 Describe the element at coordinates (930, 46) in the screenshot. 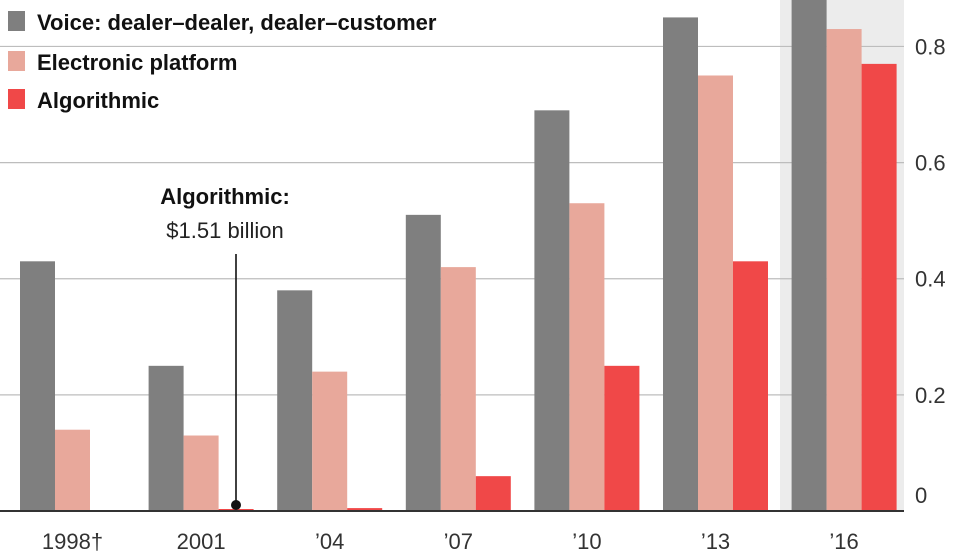

I see `y-tick-label: 0.8` at that location.